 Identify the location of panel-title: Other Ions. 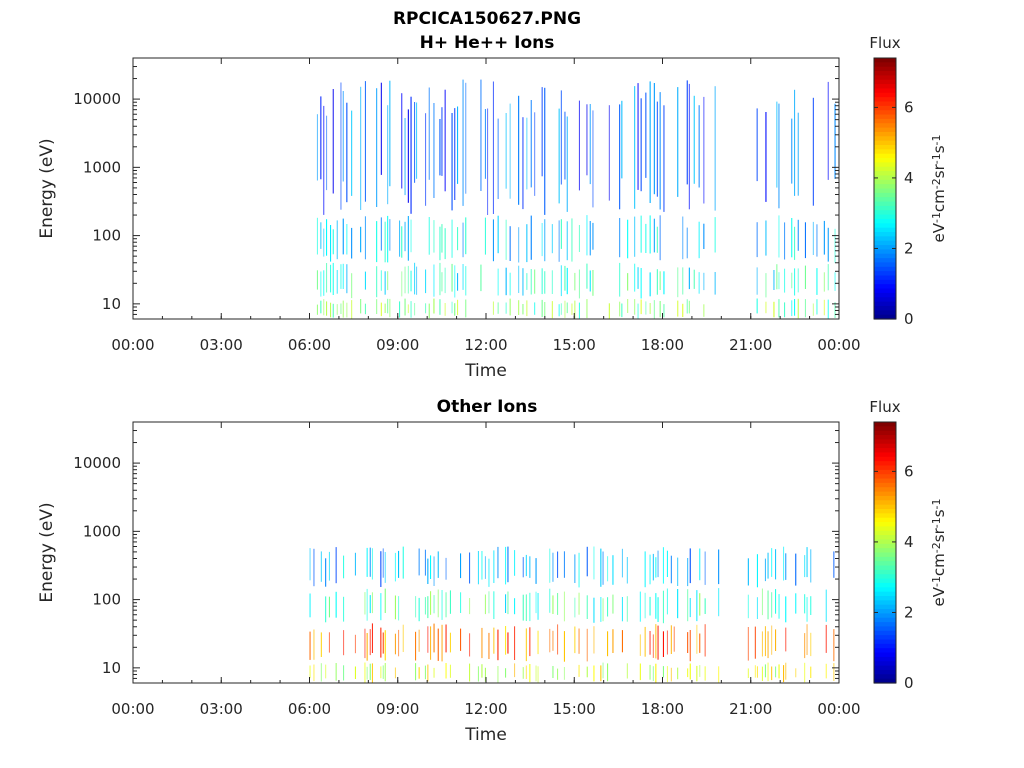
(487, 407).